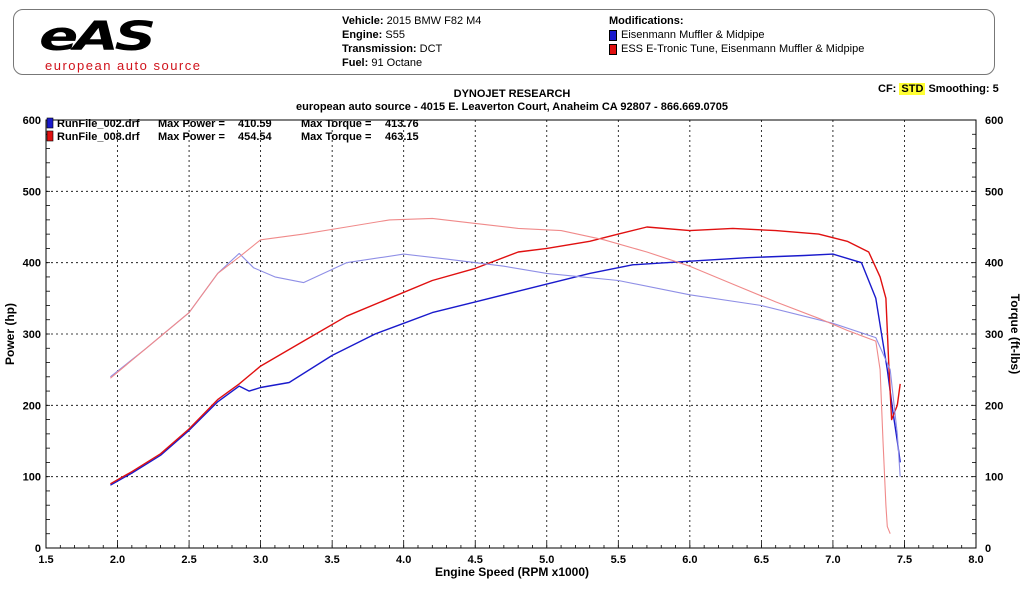 The image size is (1024, 603). What do you see at coordinates (355, 63) in the screenshot?
I see `fuel-label: Fuel:` at bounding box center [355, 63].